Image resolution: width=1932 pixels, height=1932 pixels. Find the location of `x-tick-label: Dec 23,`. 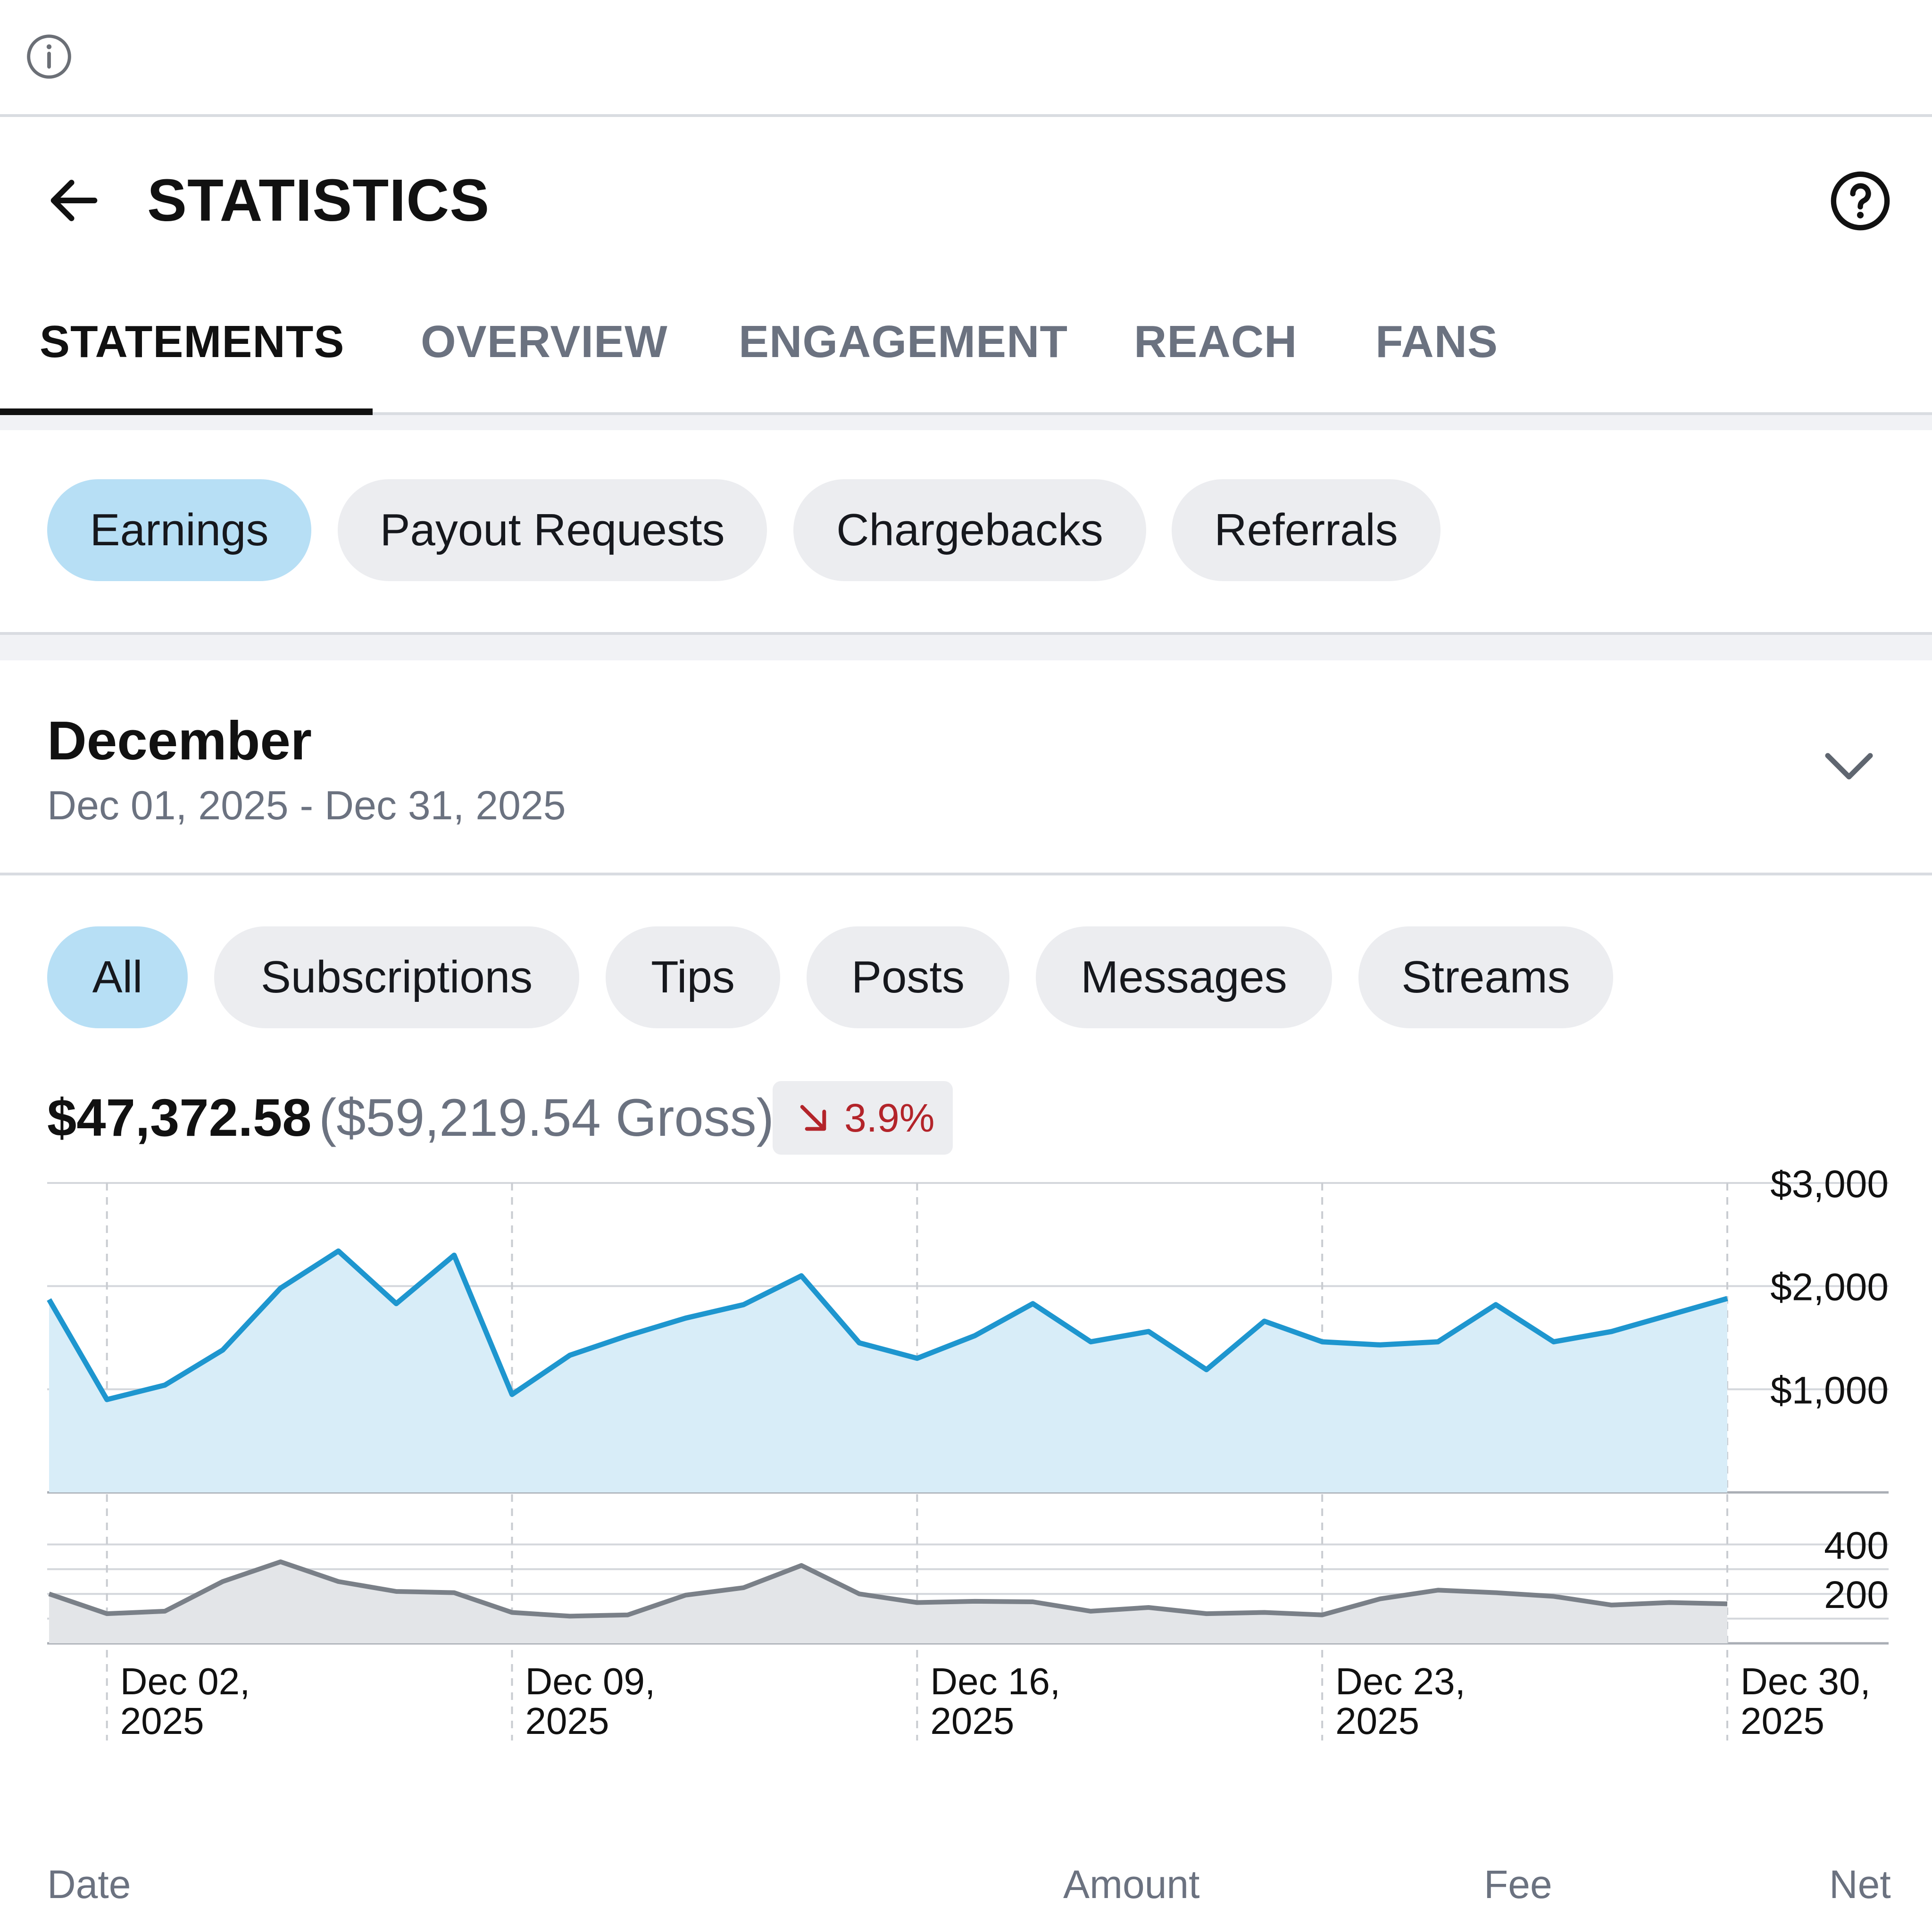

x-tick-label: Dec 23, is located at coordinates (1400, 1681).